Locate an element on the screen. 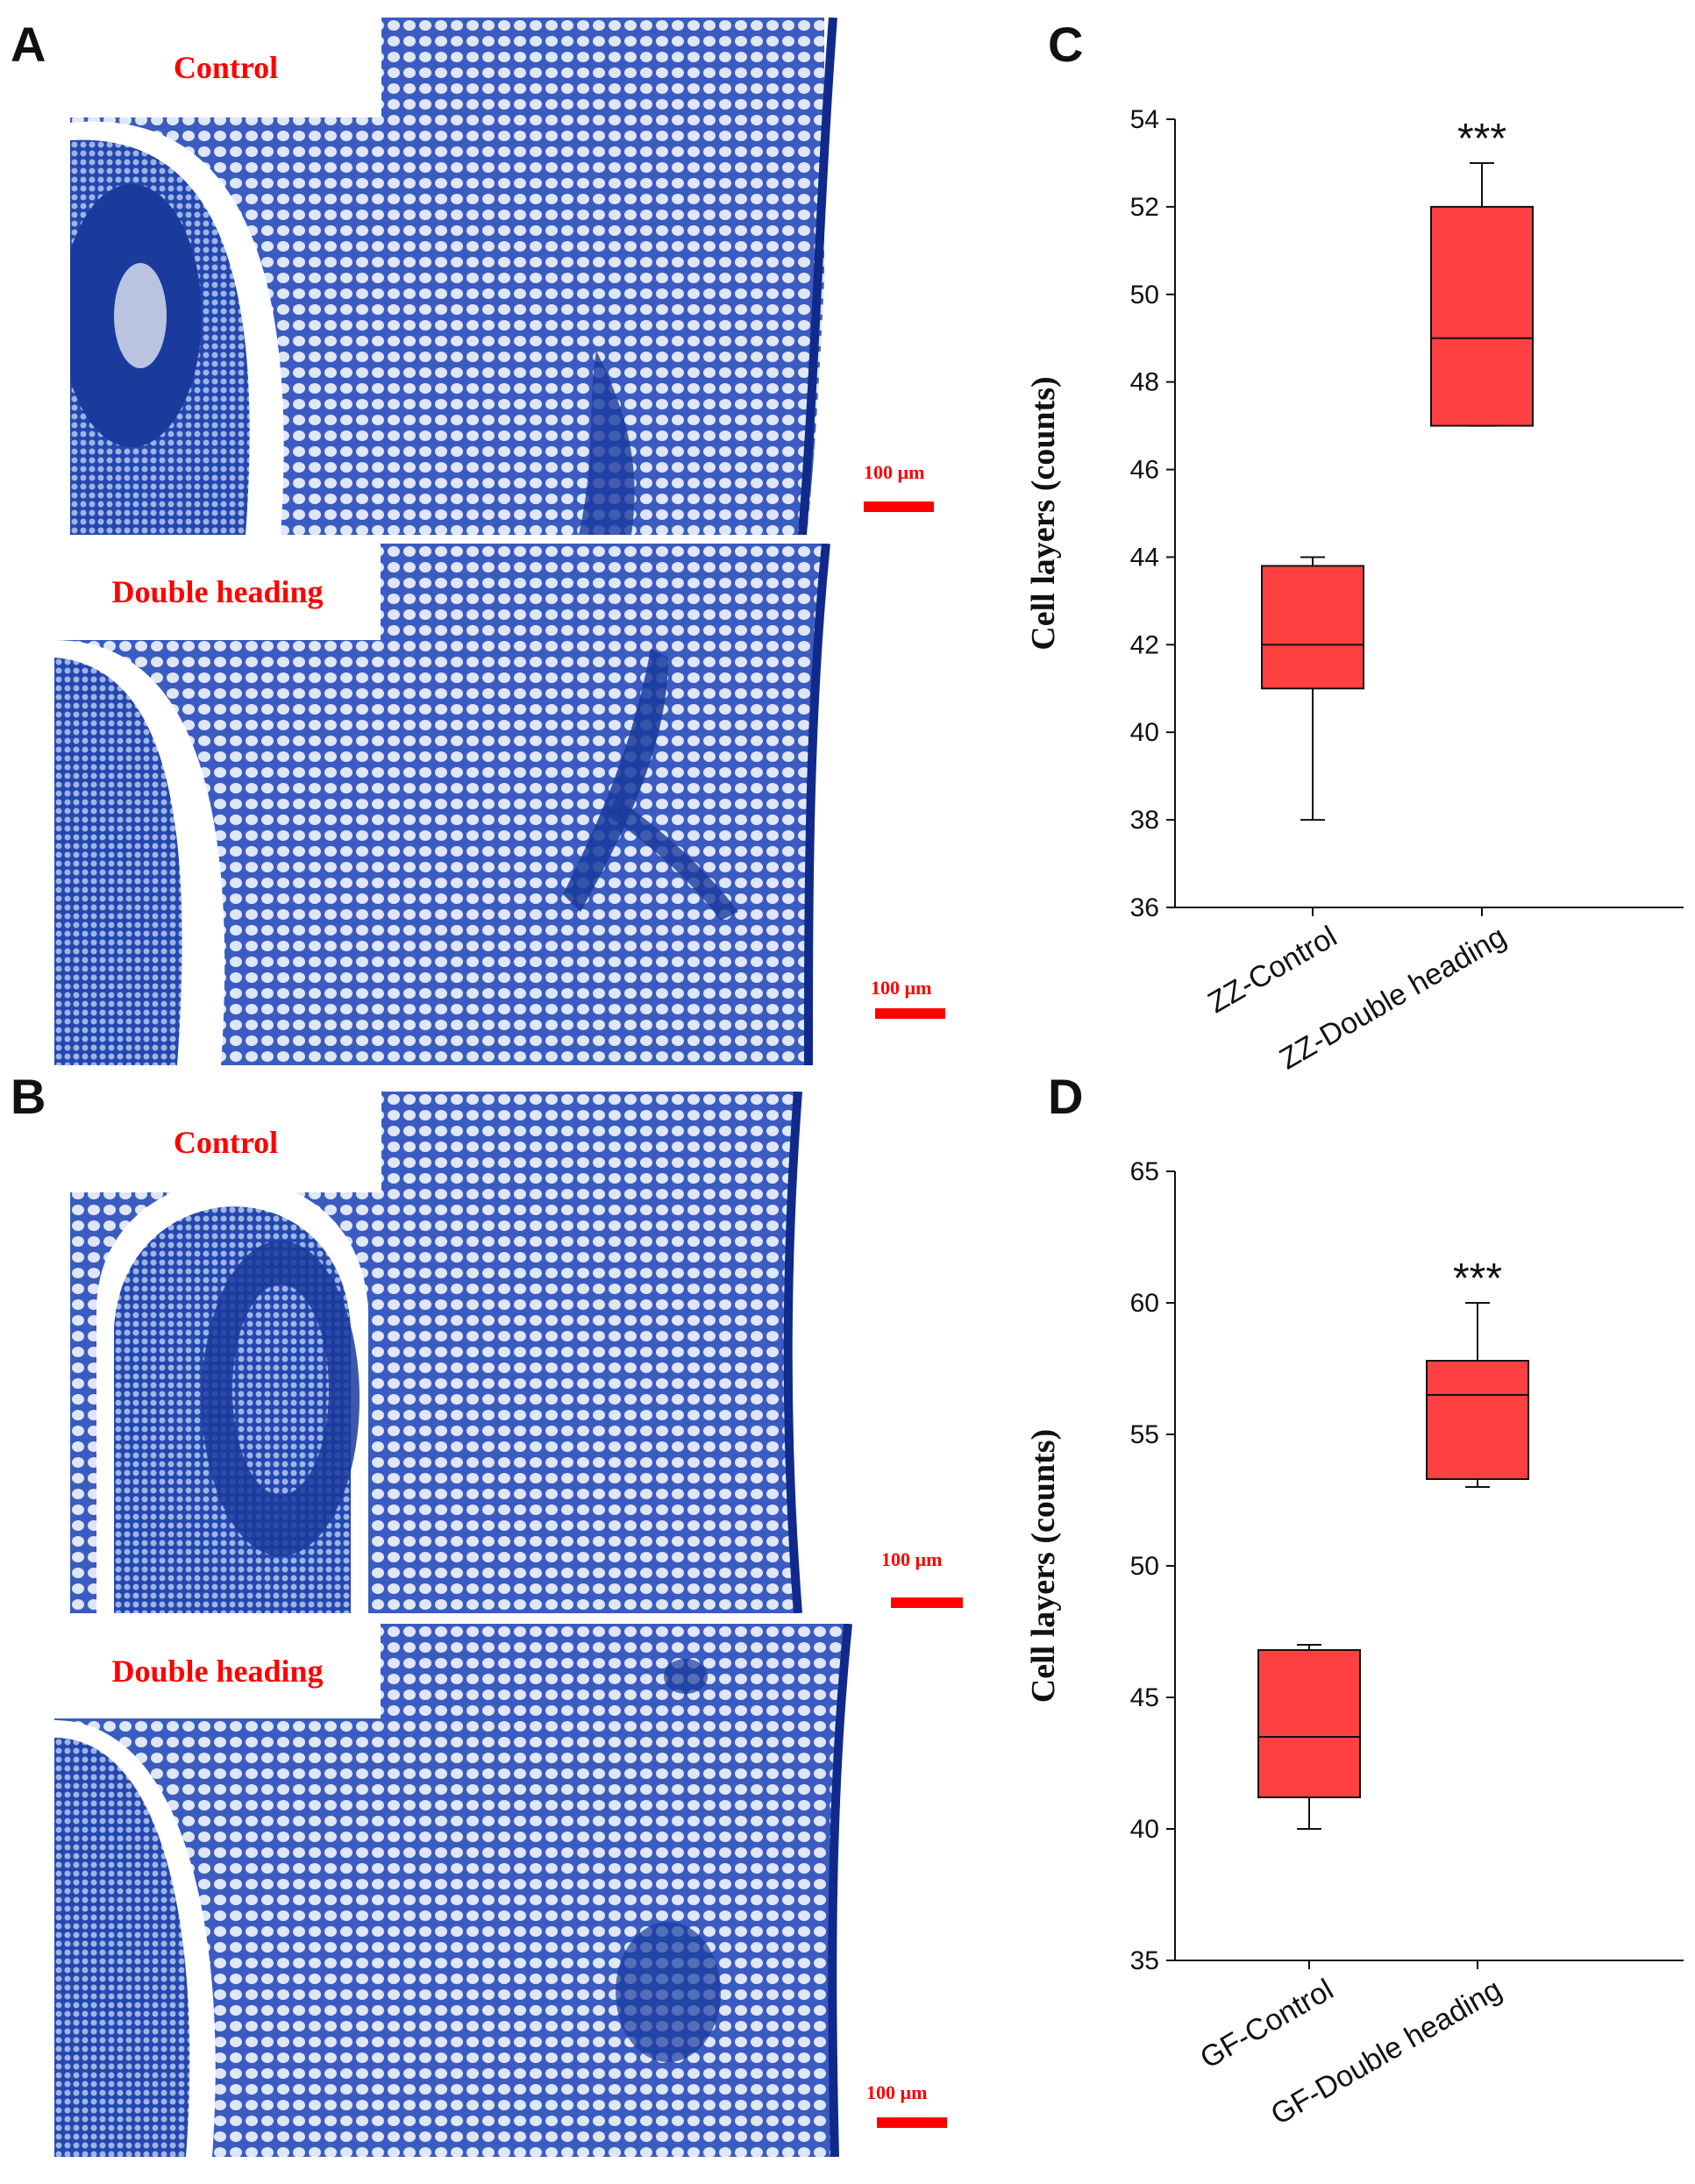 Image resolution: width=1695 pixels, height=2184 pixels. y-tick-label: 38 is located at coordinates (1144, 820).